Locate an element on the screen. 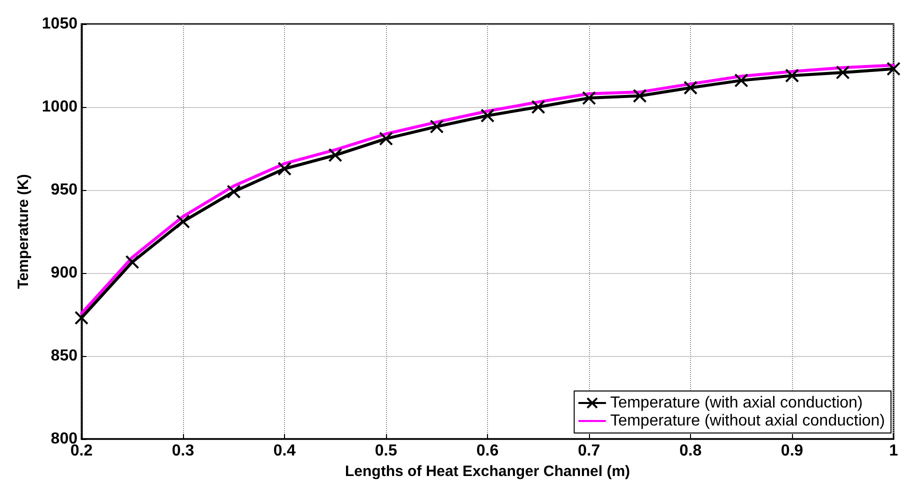 Image resolution: width=909 pixels, height=495 pixels. legend-label: Temperature (without axial conduction) is located at coordinates (748, 421).